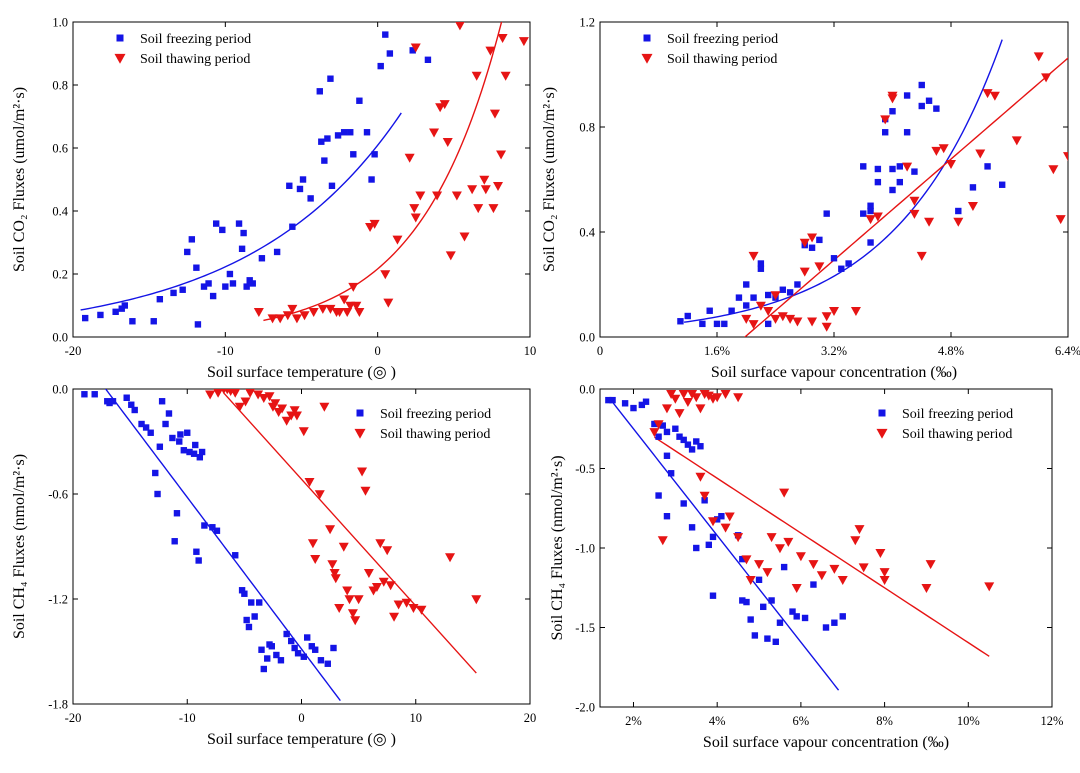 The width and height of the screenshot is (1080, 773). What do you see at coordinates (225, 351) in the screenshot?
I see `x-tick-label: -10` at bounding box center [225, 351].